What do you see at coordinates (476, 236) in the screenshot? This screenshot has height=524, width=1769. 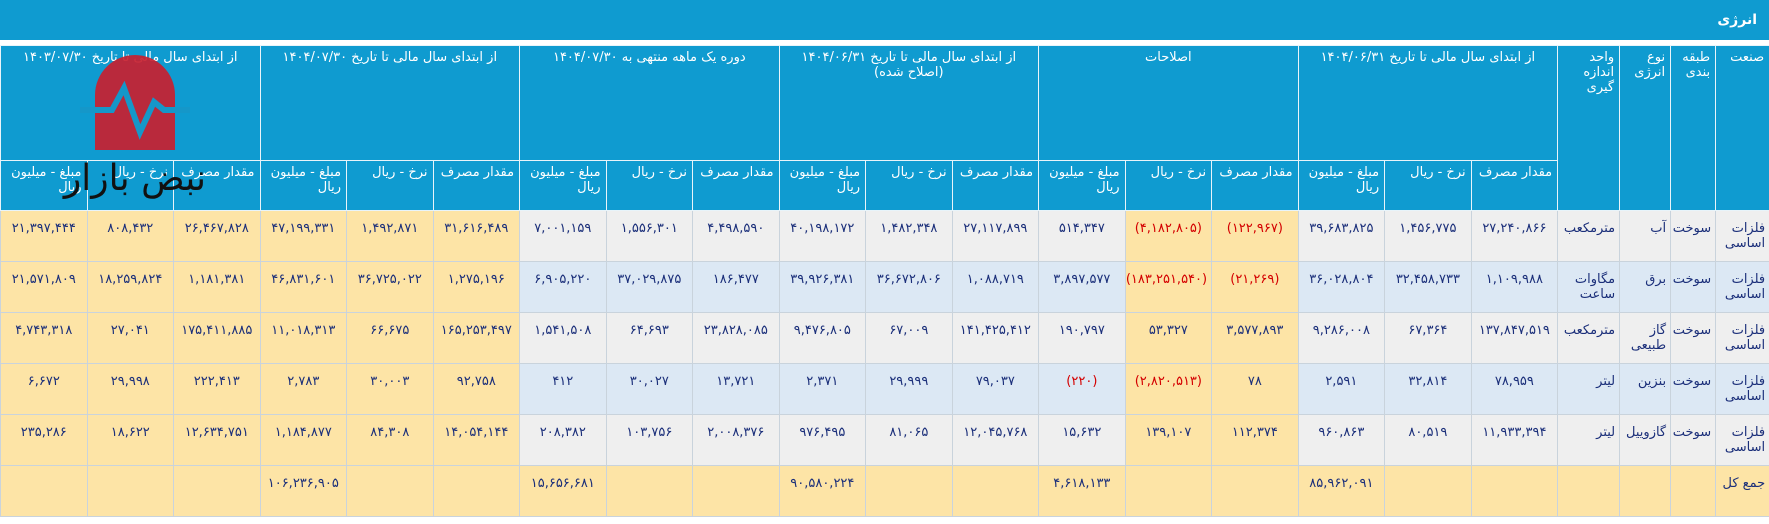 I see `cell: ۳۱,۶۱۶,۴۸۹` at bounding box center [476, 236].